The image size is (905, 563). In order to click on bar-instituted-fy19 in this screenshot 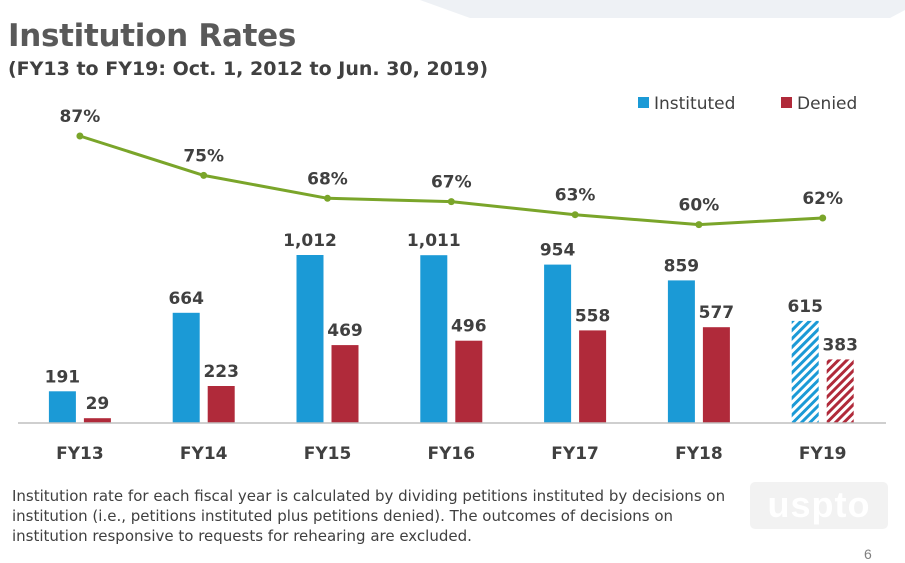, I will do `click(805, 371)`.